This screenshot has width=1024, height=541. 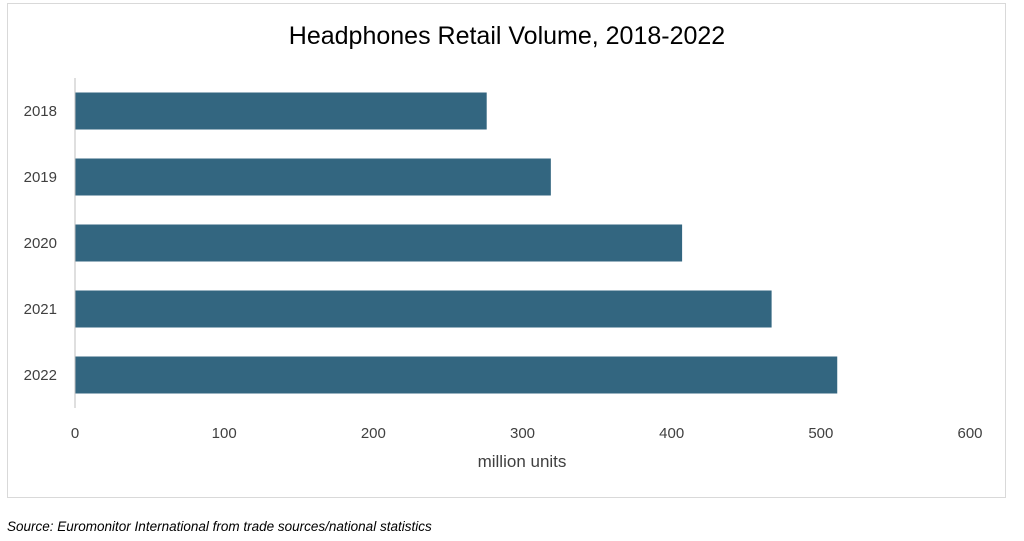 What do you see at coordinates (522, 461) in the screenshot?
I see `x-axis-title: million units` at bounding box center [522, 461].